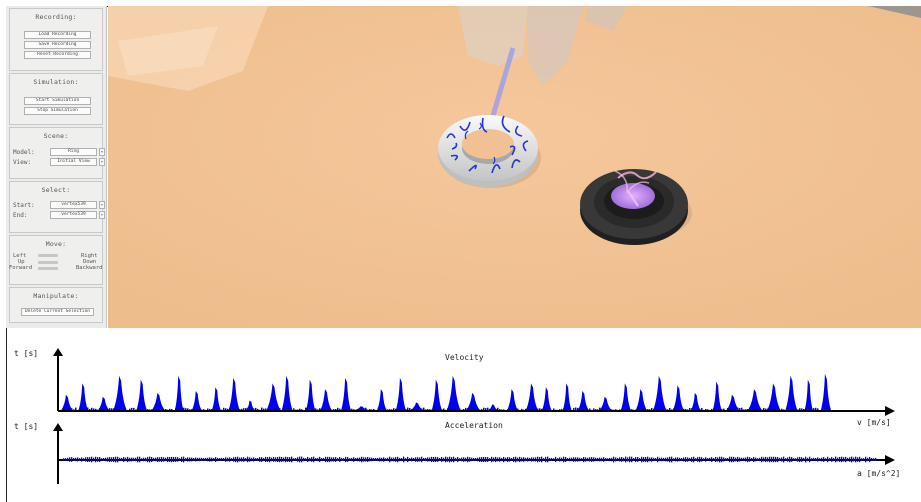  I want to click on left-right-slider, so click(48, 255).